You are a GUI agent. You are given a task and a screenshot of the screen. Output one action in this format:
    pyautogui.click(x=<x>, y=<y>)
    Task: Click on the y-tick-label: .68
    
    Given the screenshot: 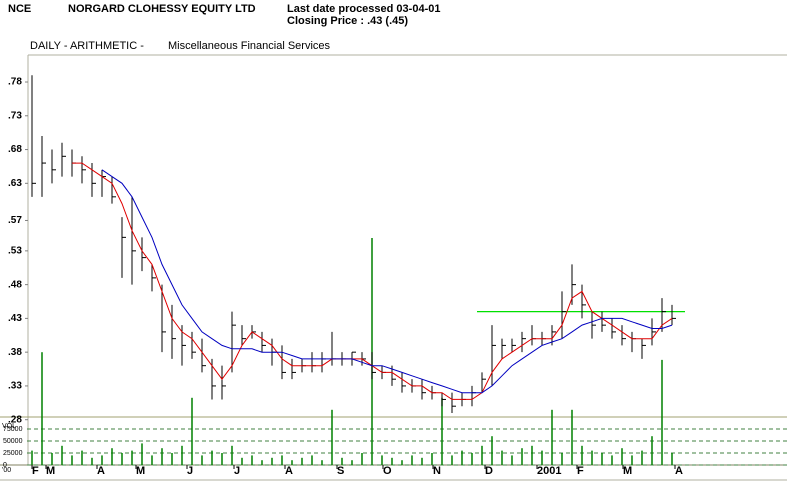 What is the action you would take?
    pyautogui.click(x=15, y=149)
    